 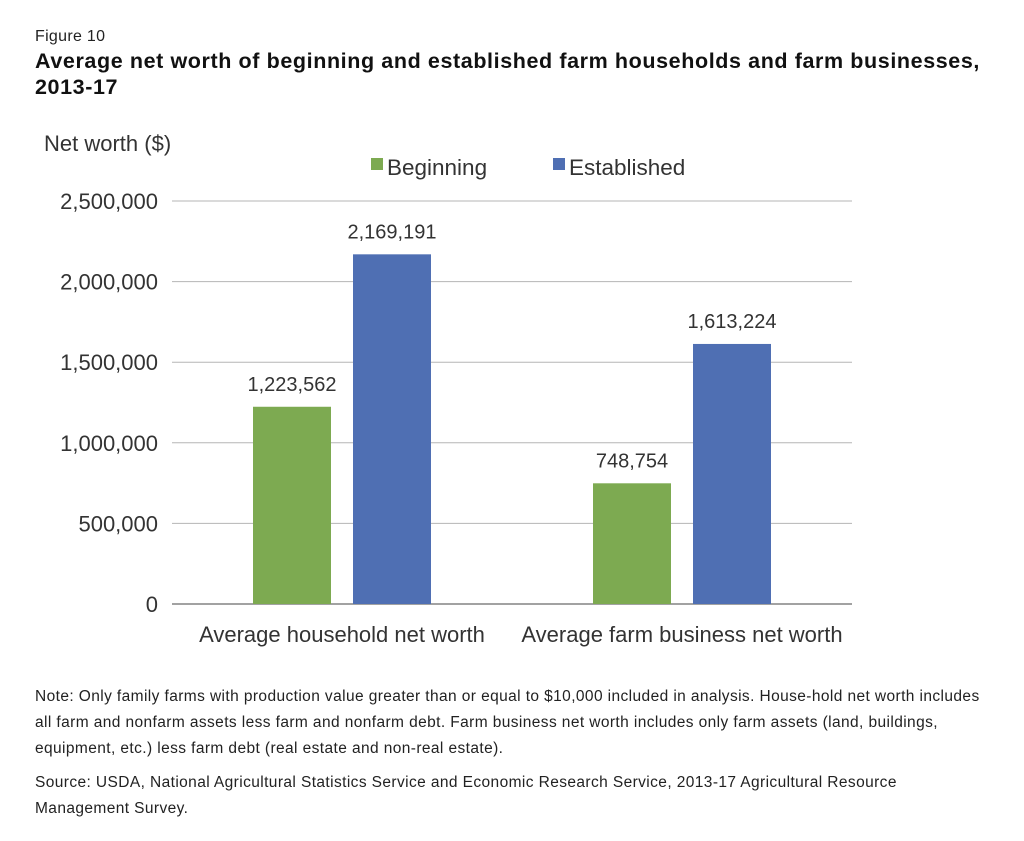 What do you see at coordinates (118, 523) in the screenshot?
I see `y-tick-label: 500,000` at bounding box center [118, 523].